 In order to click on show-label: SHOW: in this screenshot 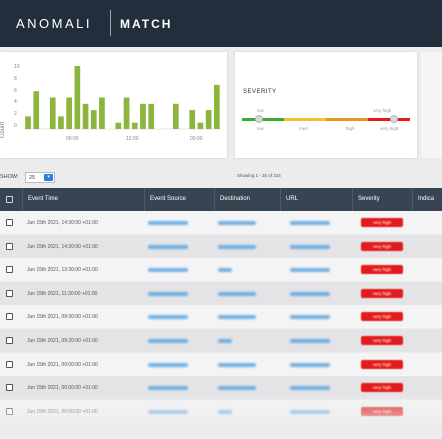, I will do `click(9, 177)`.